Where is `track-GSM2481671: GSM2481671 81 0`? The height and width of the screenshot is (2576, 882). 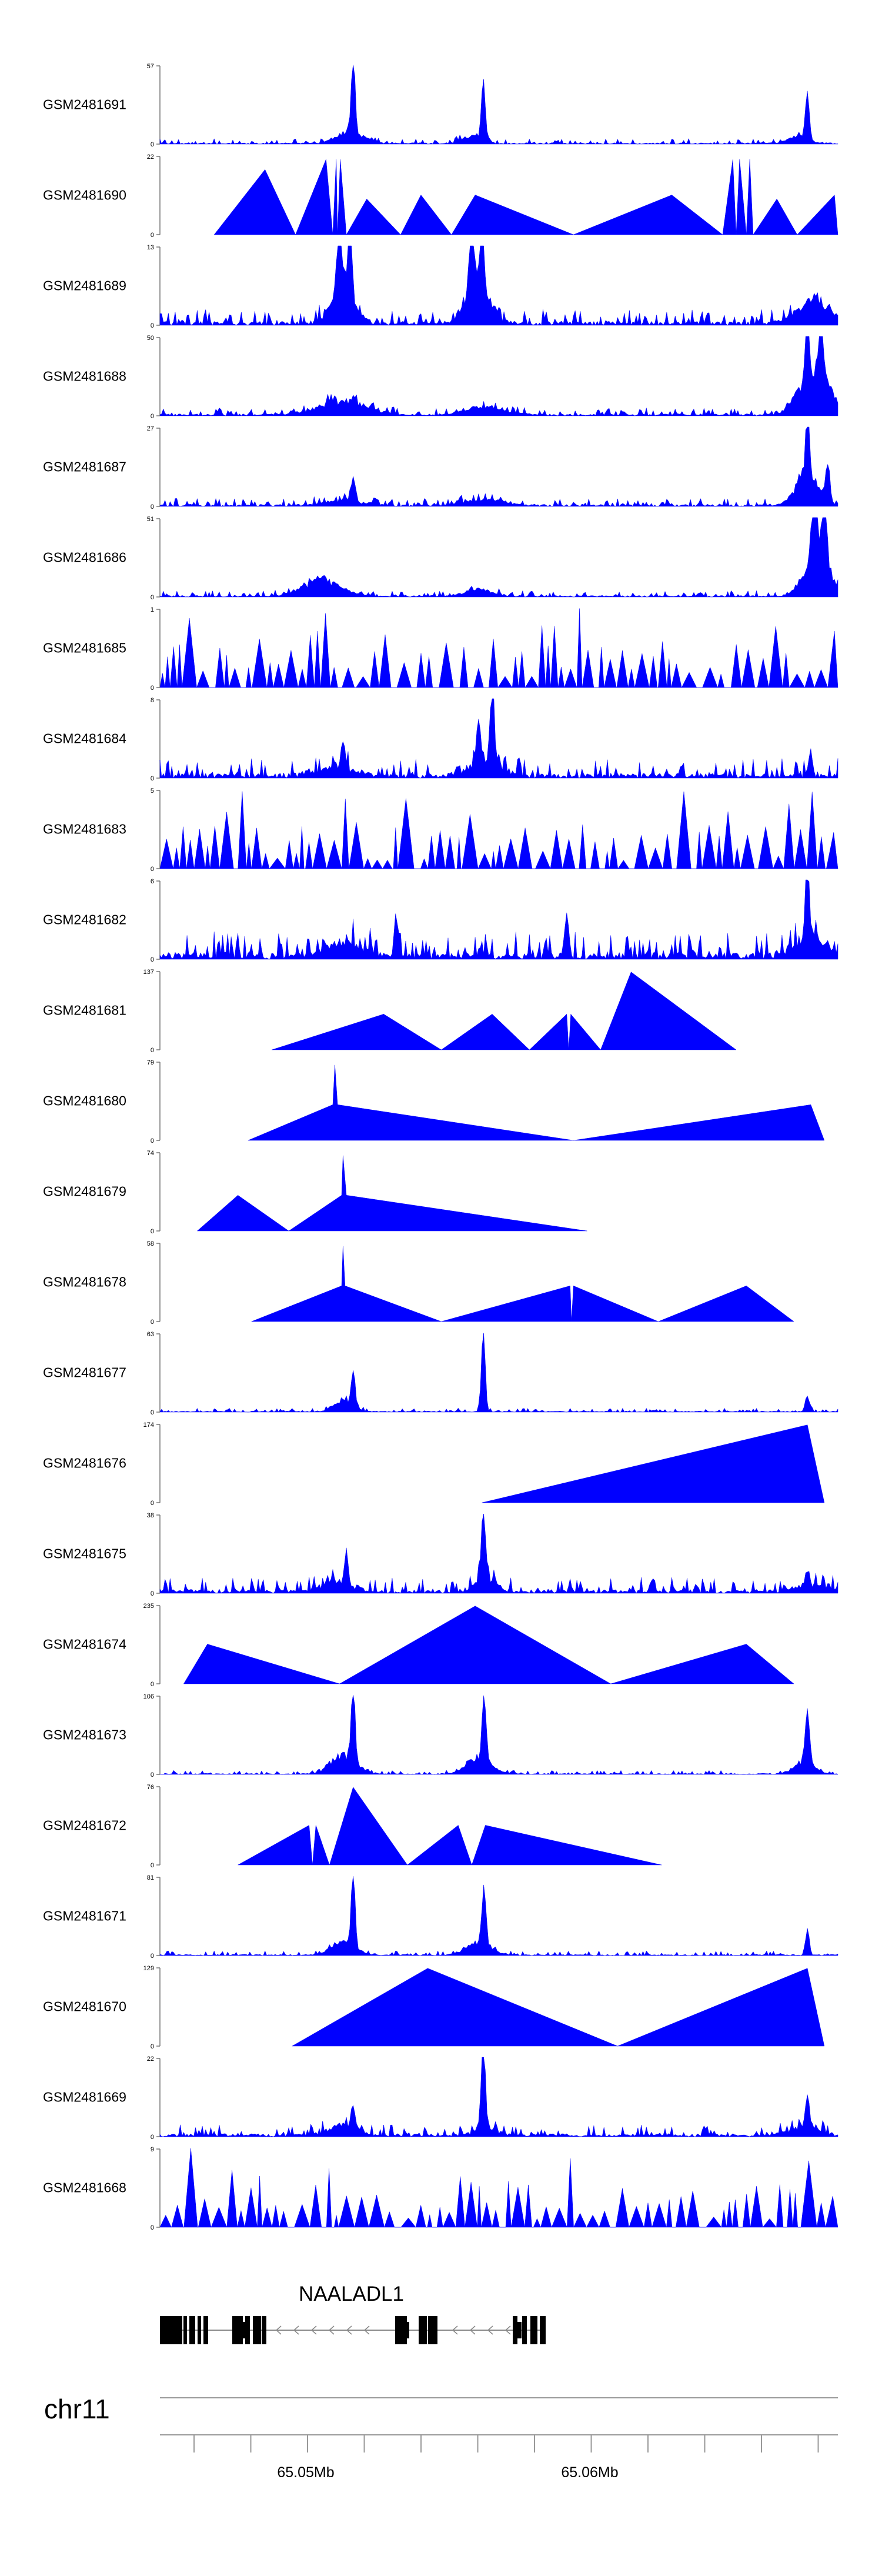
track-GSM2481671: GSM2481671 81 0 is located at coordinates (440, 1917).